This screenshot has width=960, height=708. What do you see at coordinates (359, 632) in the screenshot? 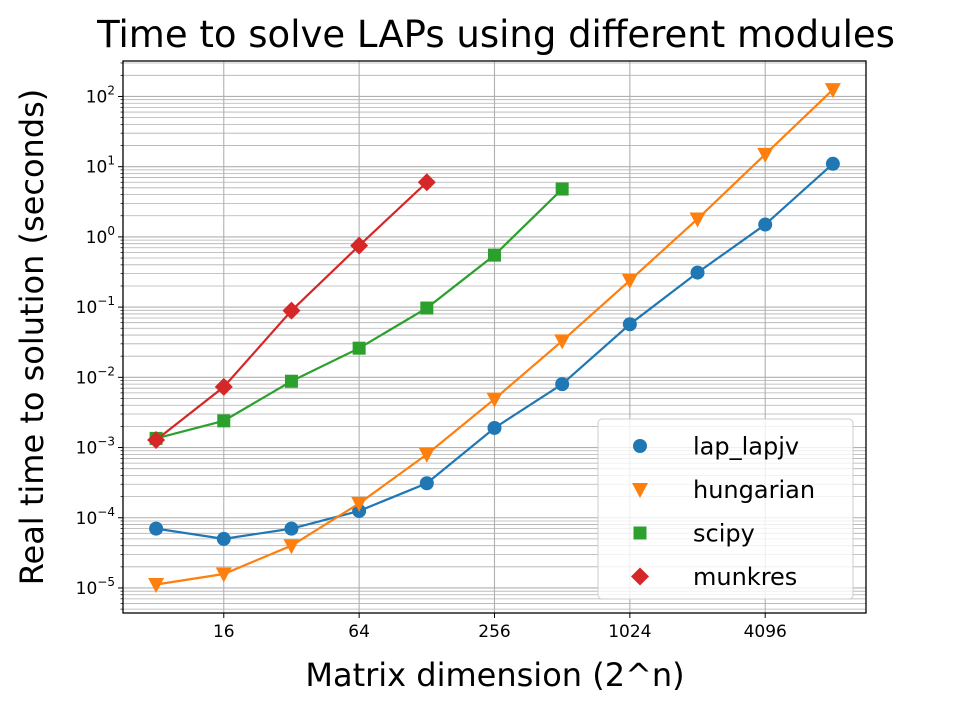
I see `x-tick-label: 64` at bounding box center [359, 632].